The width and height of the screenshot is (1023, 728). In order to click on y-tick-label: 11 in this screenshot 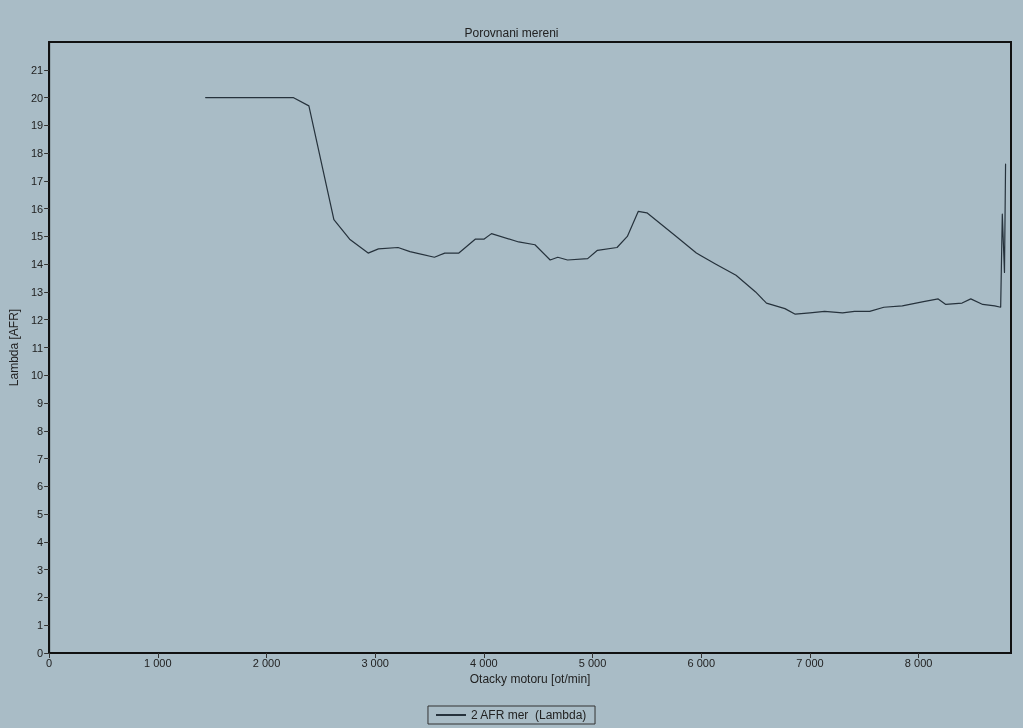, I will do `click(37, 347)`.